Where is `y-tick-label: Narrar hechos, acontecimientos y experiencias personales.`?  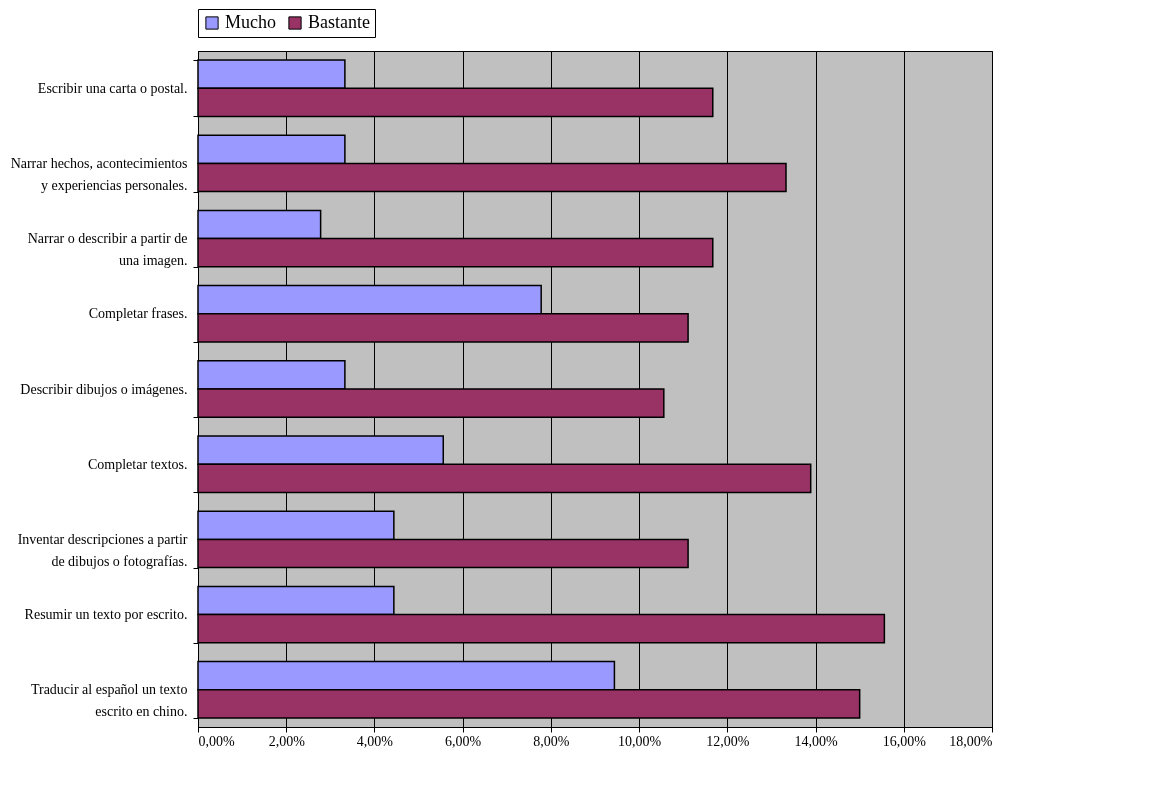
y-tick-label: Narrar hechos, acontecimientos y experiencias personales. is located at coordinates (99, 174).